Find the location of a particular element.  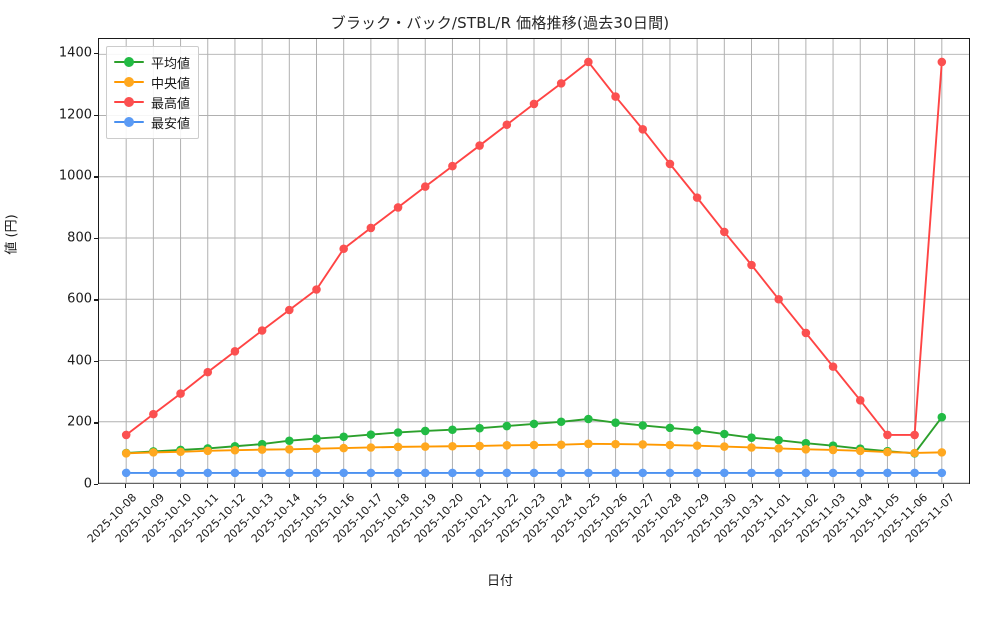

legend-item-2: 中央値 is located at coordinates (152, 82).